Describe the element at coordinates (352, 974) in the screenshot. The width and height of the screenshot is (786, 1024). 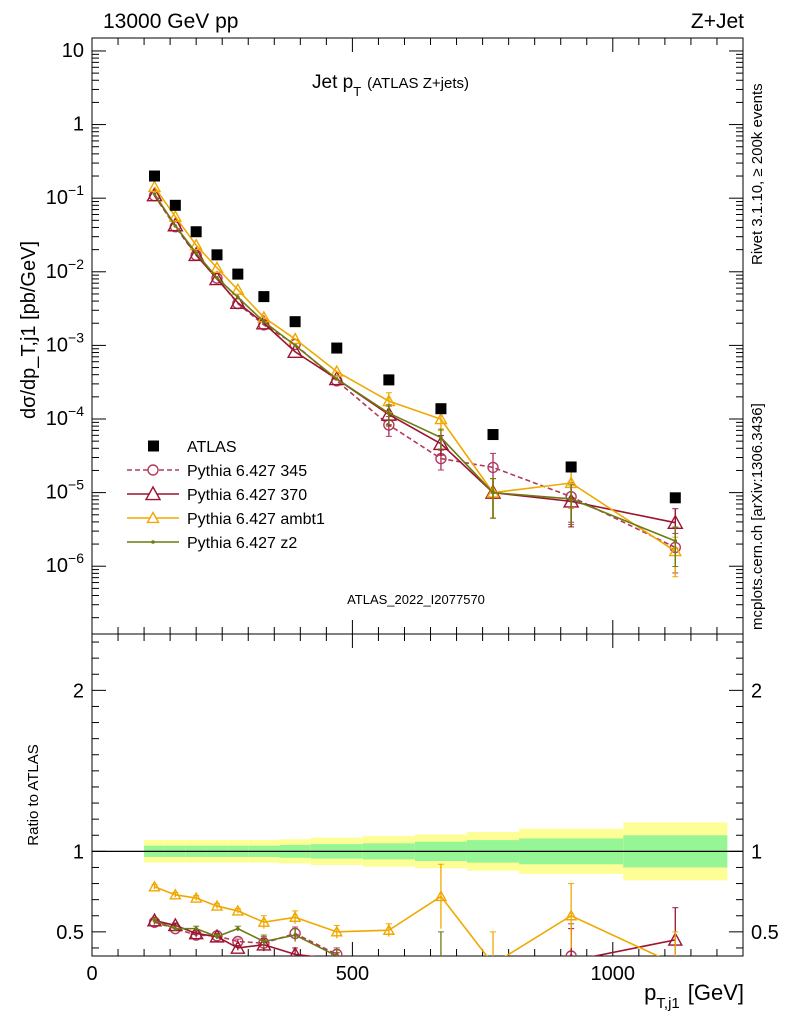
I see `ratio-x-tick-label: 500` at that location.